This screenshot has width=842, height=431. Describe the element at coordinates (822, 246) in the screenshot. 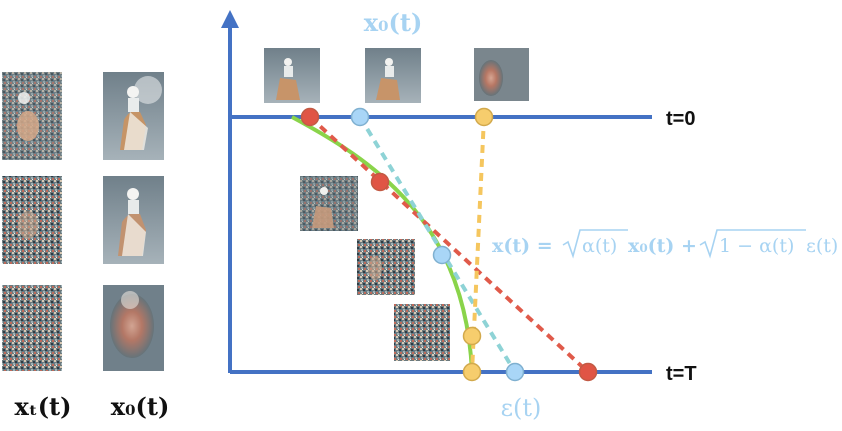

I see `equation-rhs: ε(t)` at that location.